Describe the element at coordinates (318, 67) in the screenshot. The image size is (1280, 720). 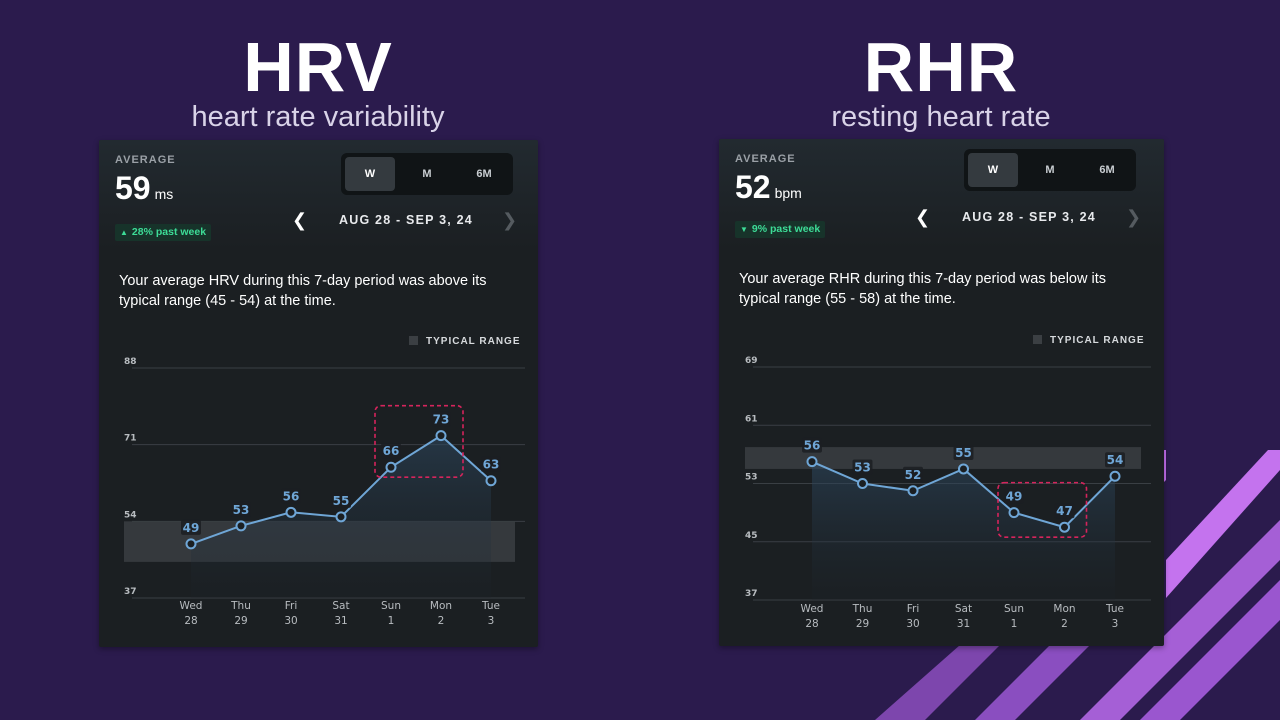
I see `hrv-title: HRV` at that location.